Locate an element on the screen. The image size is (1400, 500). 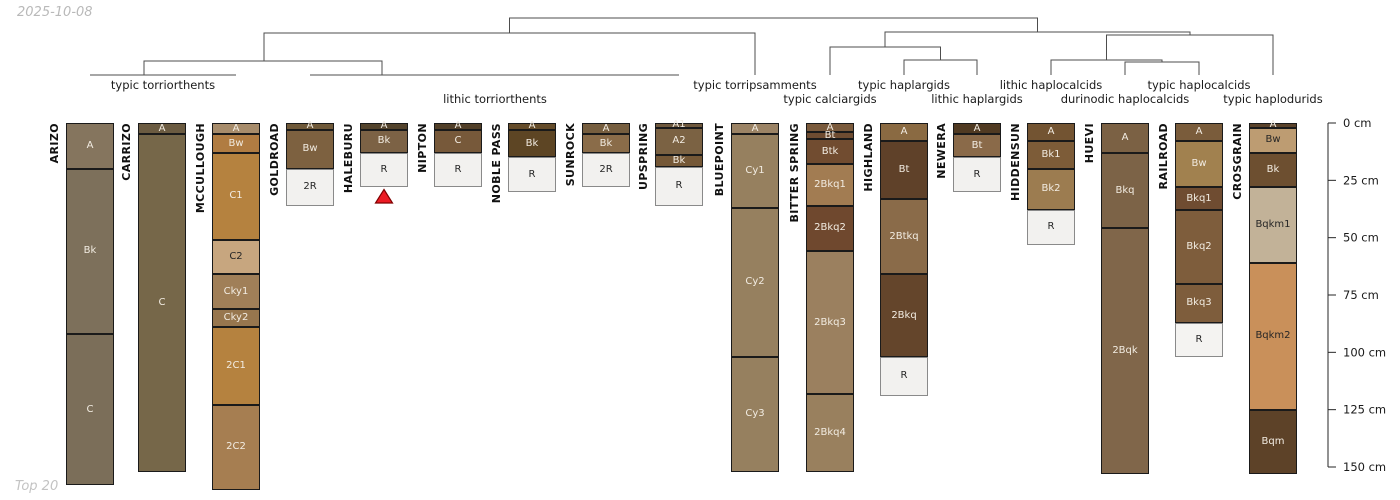
horizon-label: Bt is located at coordinates (830, 135).